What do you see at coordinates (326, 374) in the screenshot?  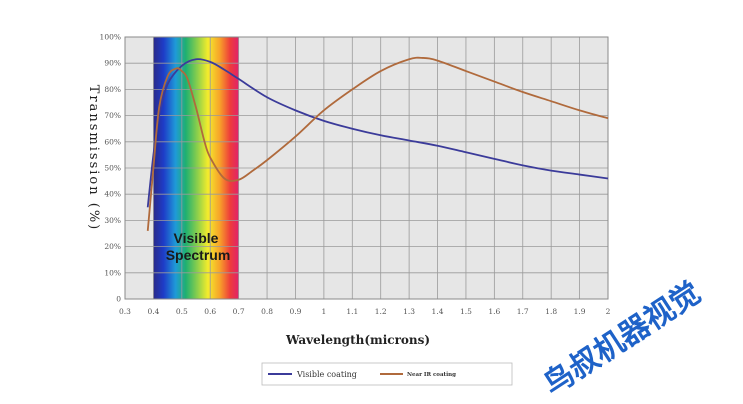 I see `legend-label-visible: Visible coating` at bounding box center [326, 374].